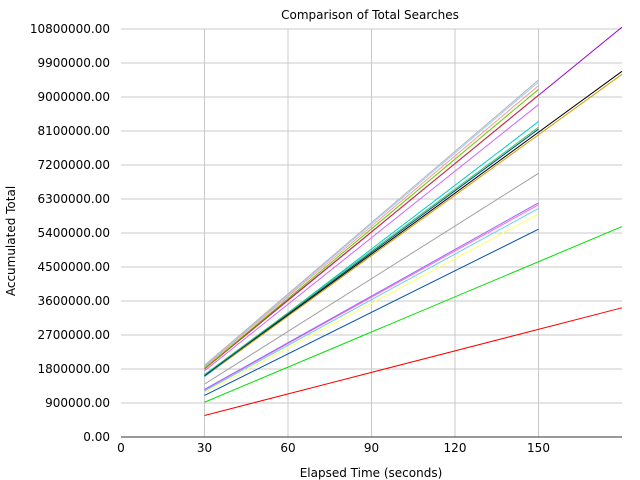  Describe the element at coordinates (73, 63) in the screenshot. I see `y-tick-label: 9900000.00` at that location.